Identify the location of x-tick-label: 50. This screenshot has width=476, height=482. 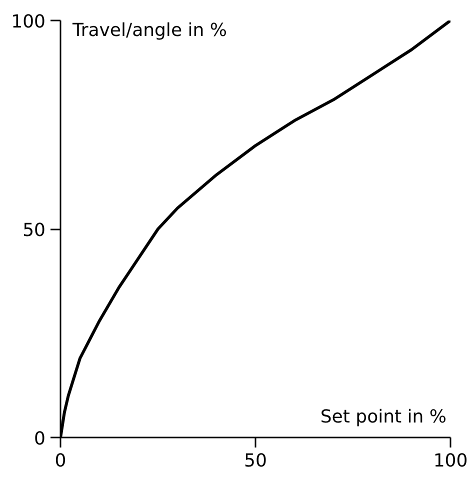
(255, 461).